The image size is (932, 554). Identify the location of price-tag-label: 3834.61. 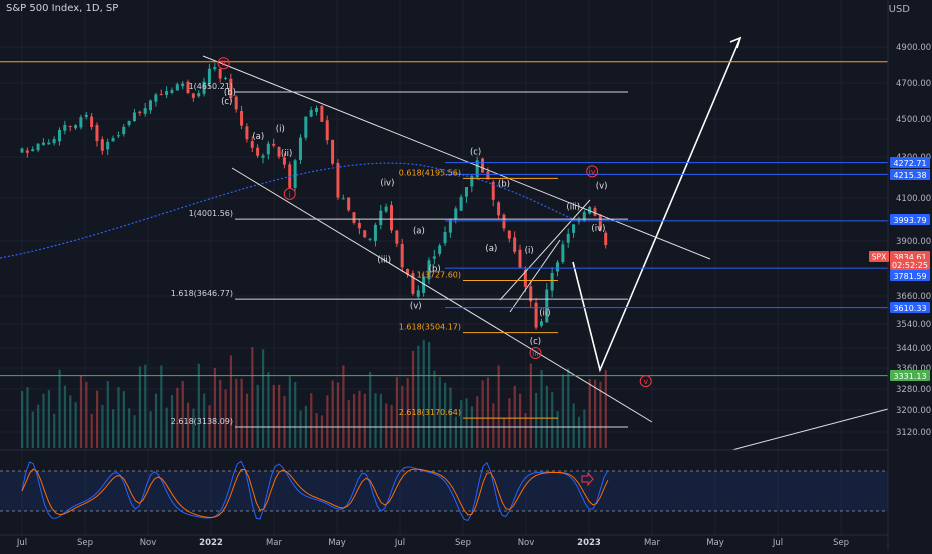
(909, 257).